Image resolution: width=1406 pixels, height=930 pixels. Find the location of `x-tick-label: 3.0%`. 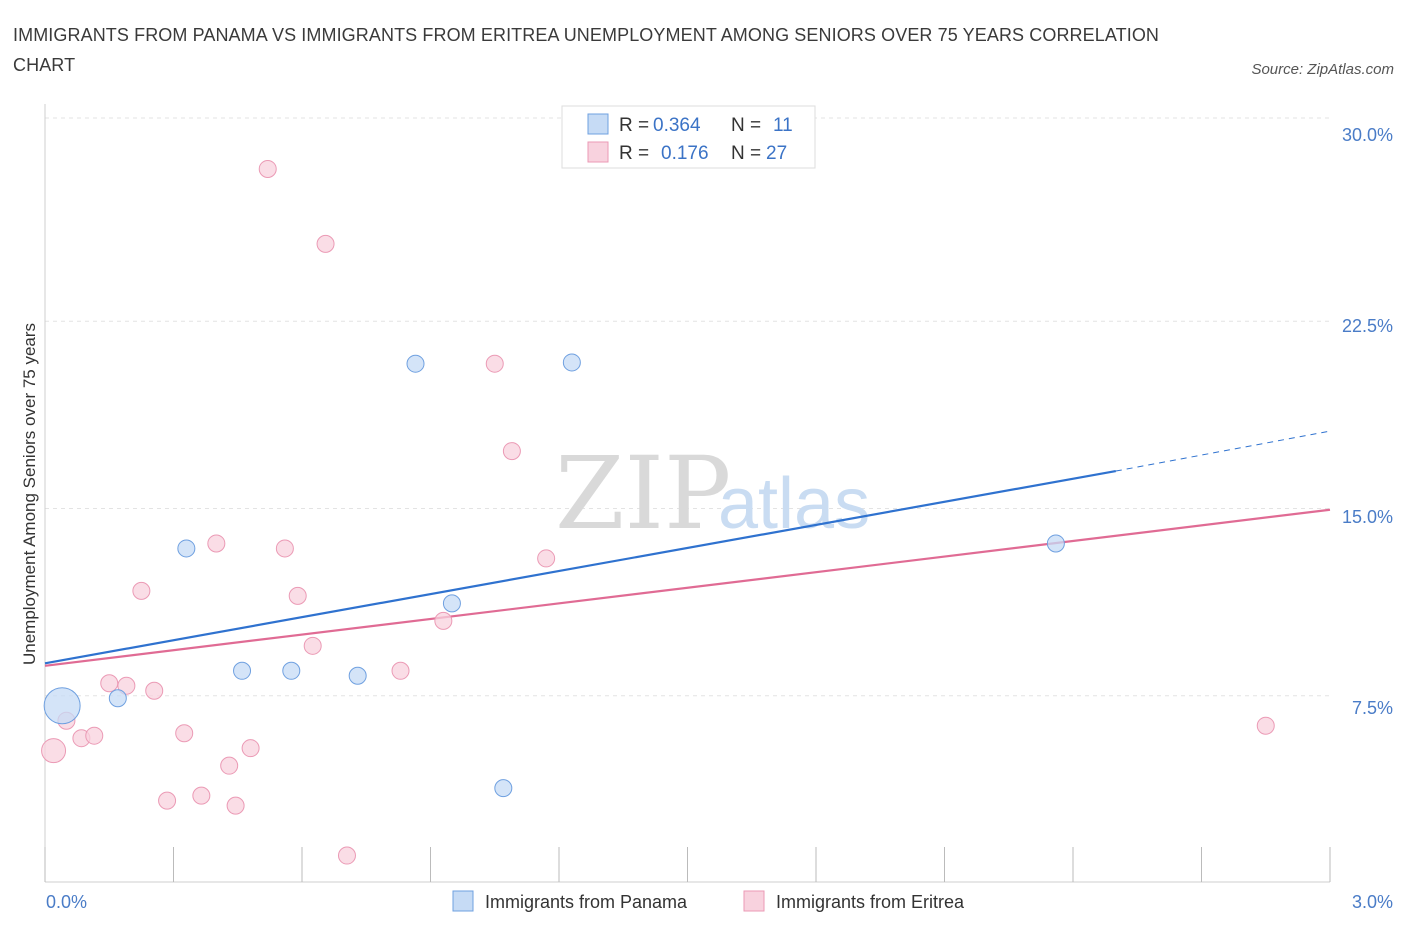

x-tick-label: 3.0% is located at coordinates (1372, 902).